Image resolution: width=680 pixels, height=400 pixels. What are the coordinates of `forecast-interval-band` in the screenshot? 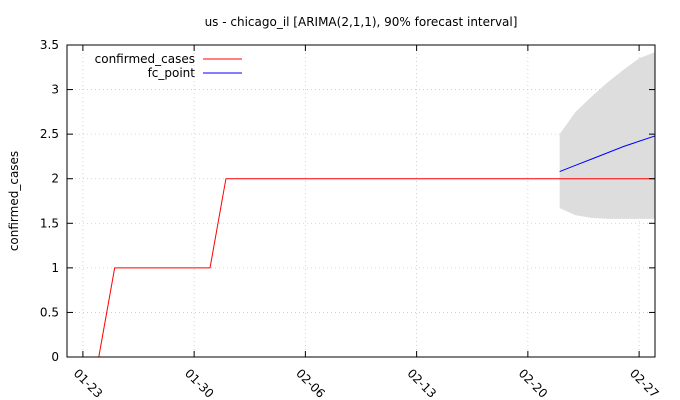 It's located at (607, 135).